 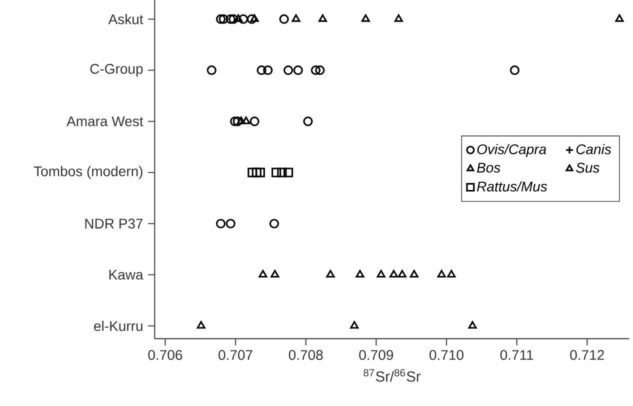 What do you see at coordinates (588, 167) in the screenshot?
I see `legend-label: Sus` at bounding box center [588, 167].